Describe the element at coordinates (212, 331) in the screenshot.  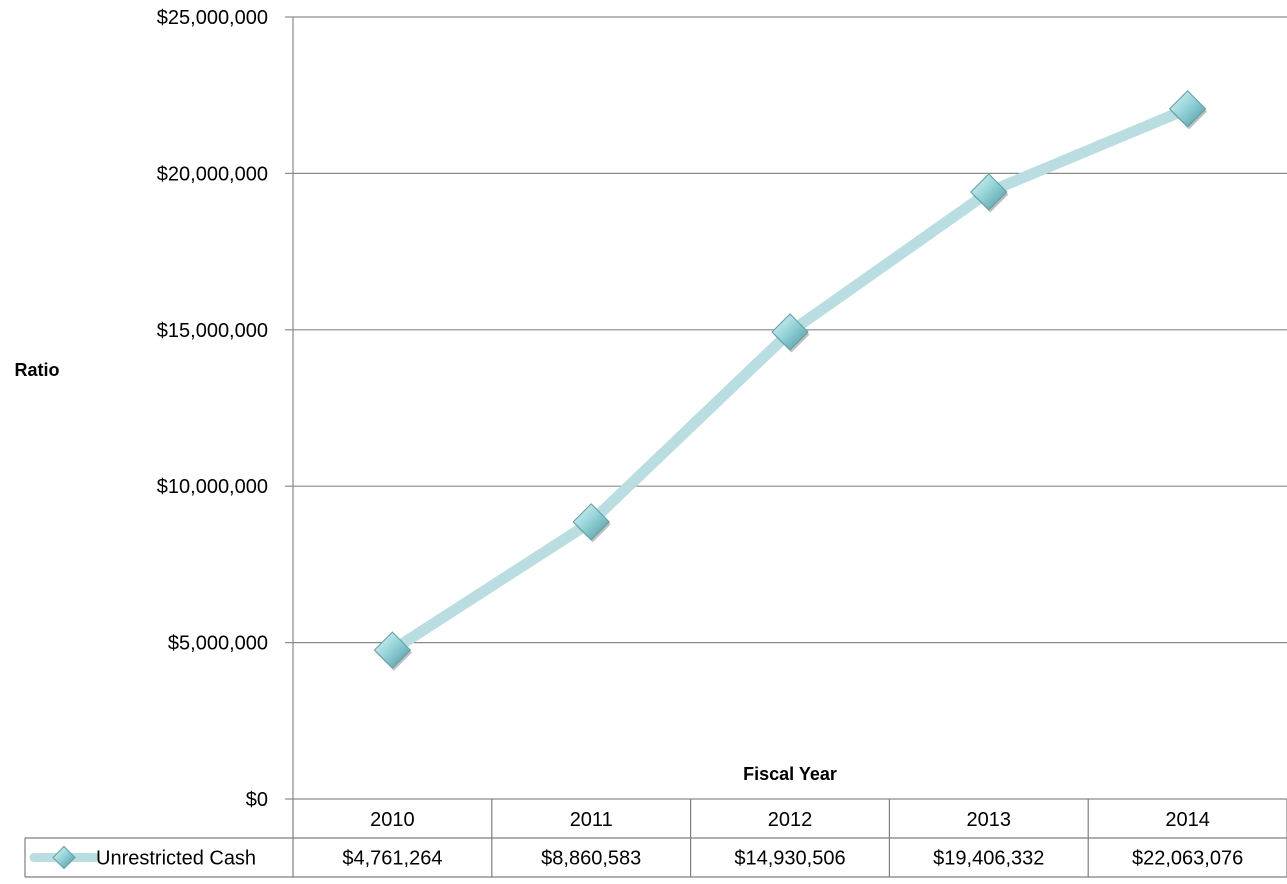
I see `y-tick-label: $15,000,000` at that location.